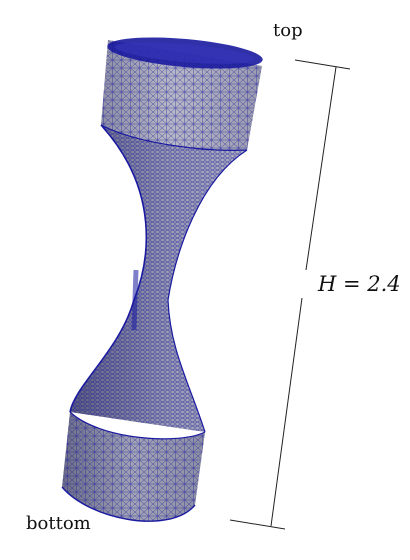 Image resolution: width=410 pixels, height=560 pixels. Describe the element at coordinates (322, 64) in the screenshot. I see `height-tick-top` at that location.